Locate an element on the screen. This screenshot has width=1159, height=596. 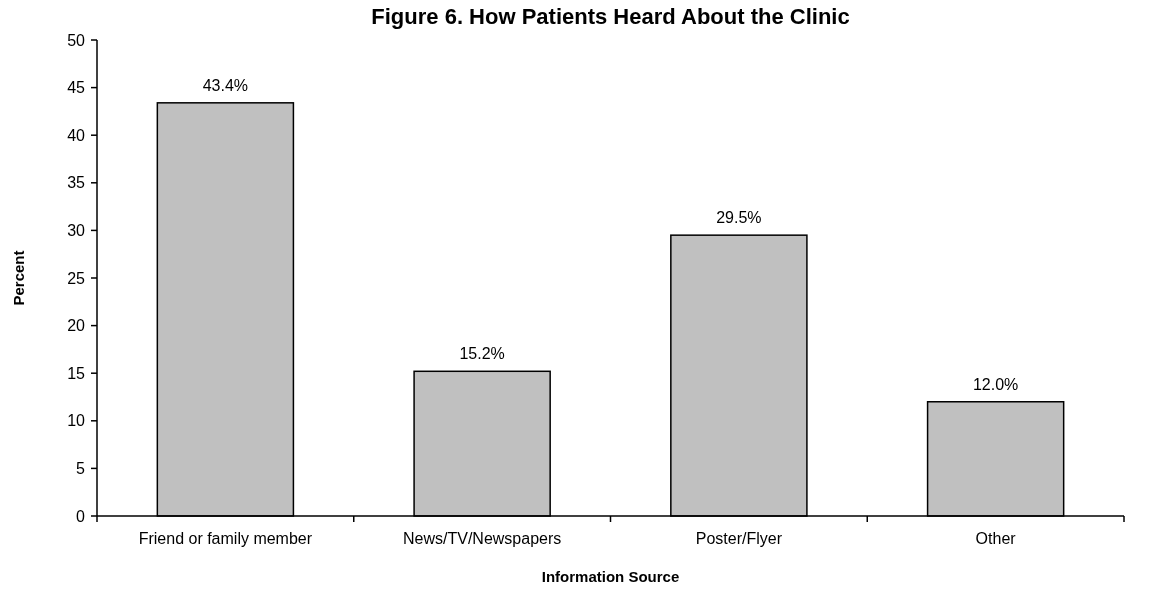
y-tick-label: 25 is located at coordinates (76, 278).